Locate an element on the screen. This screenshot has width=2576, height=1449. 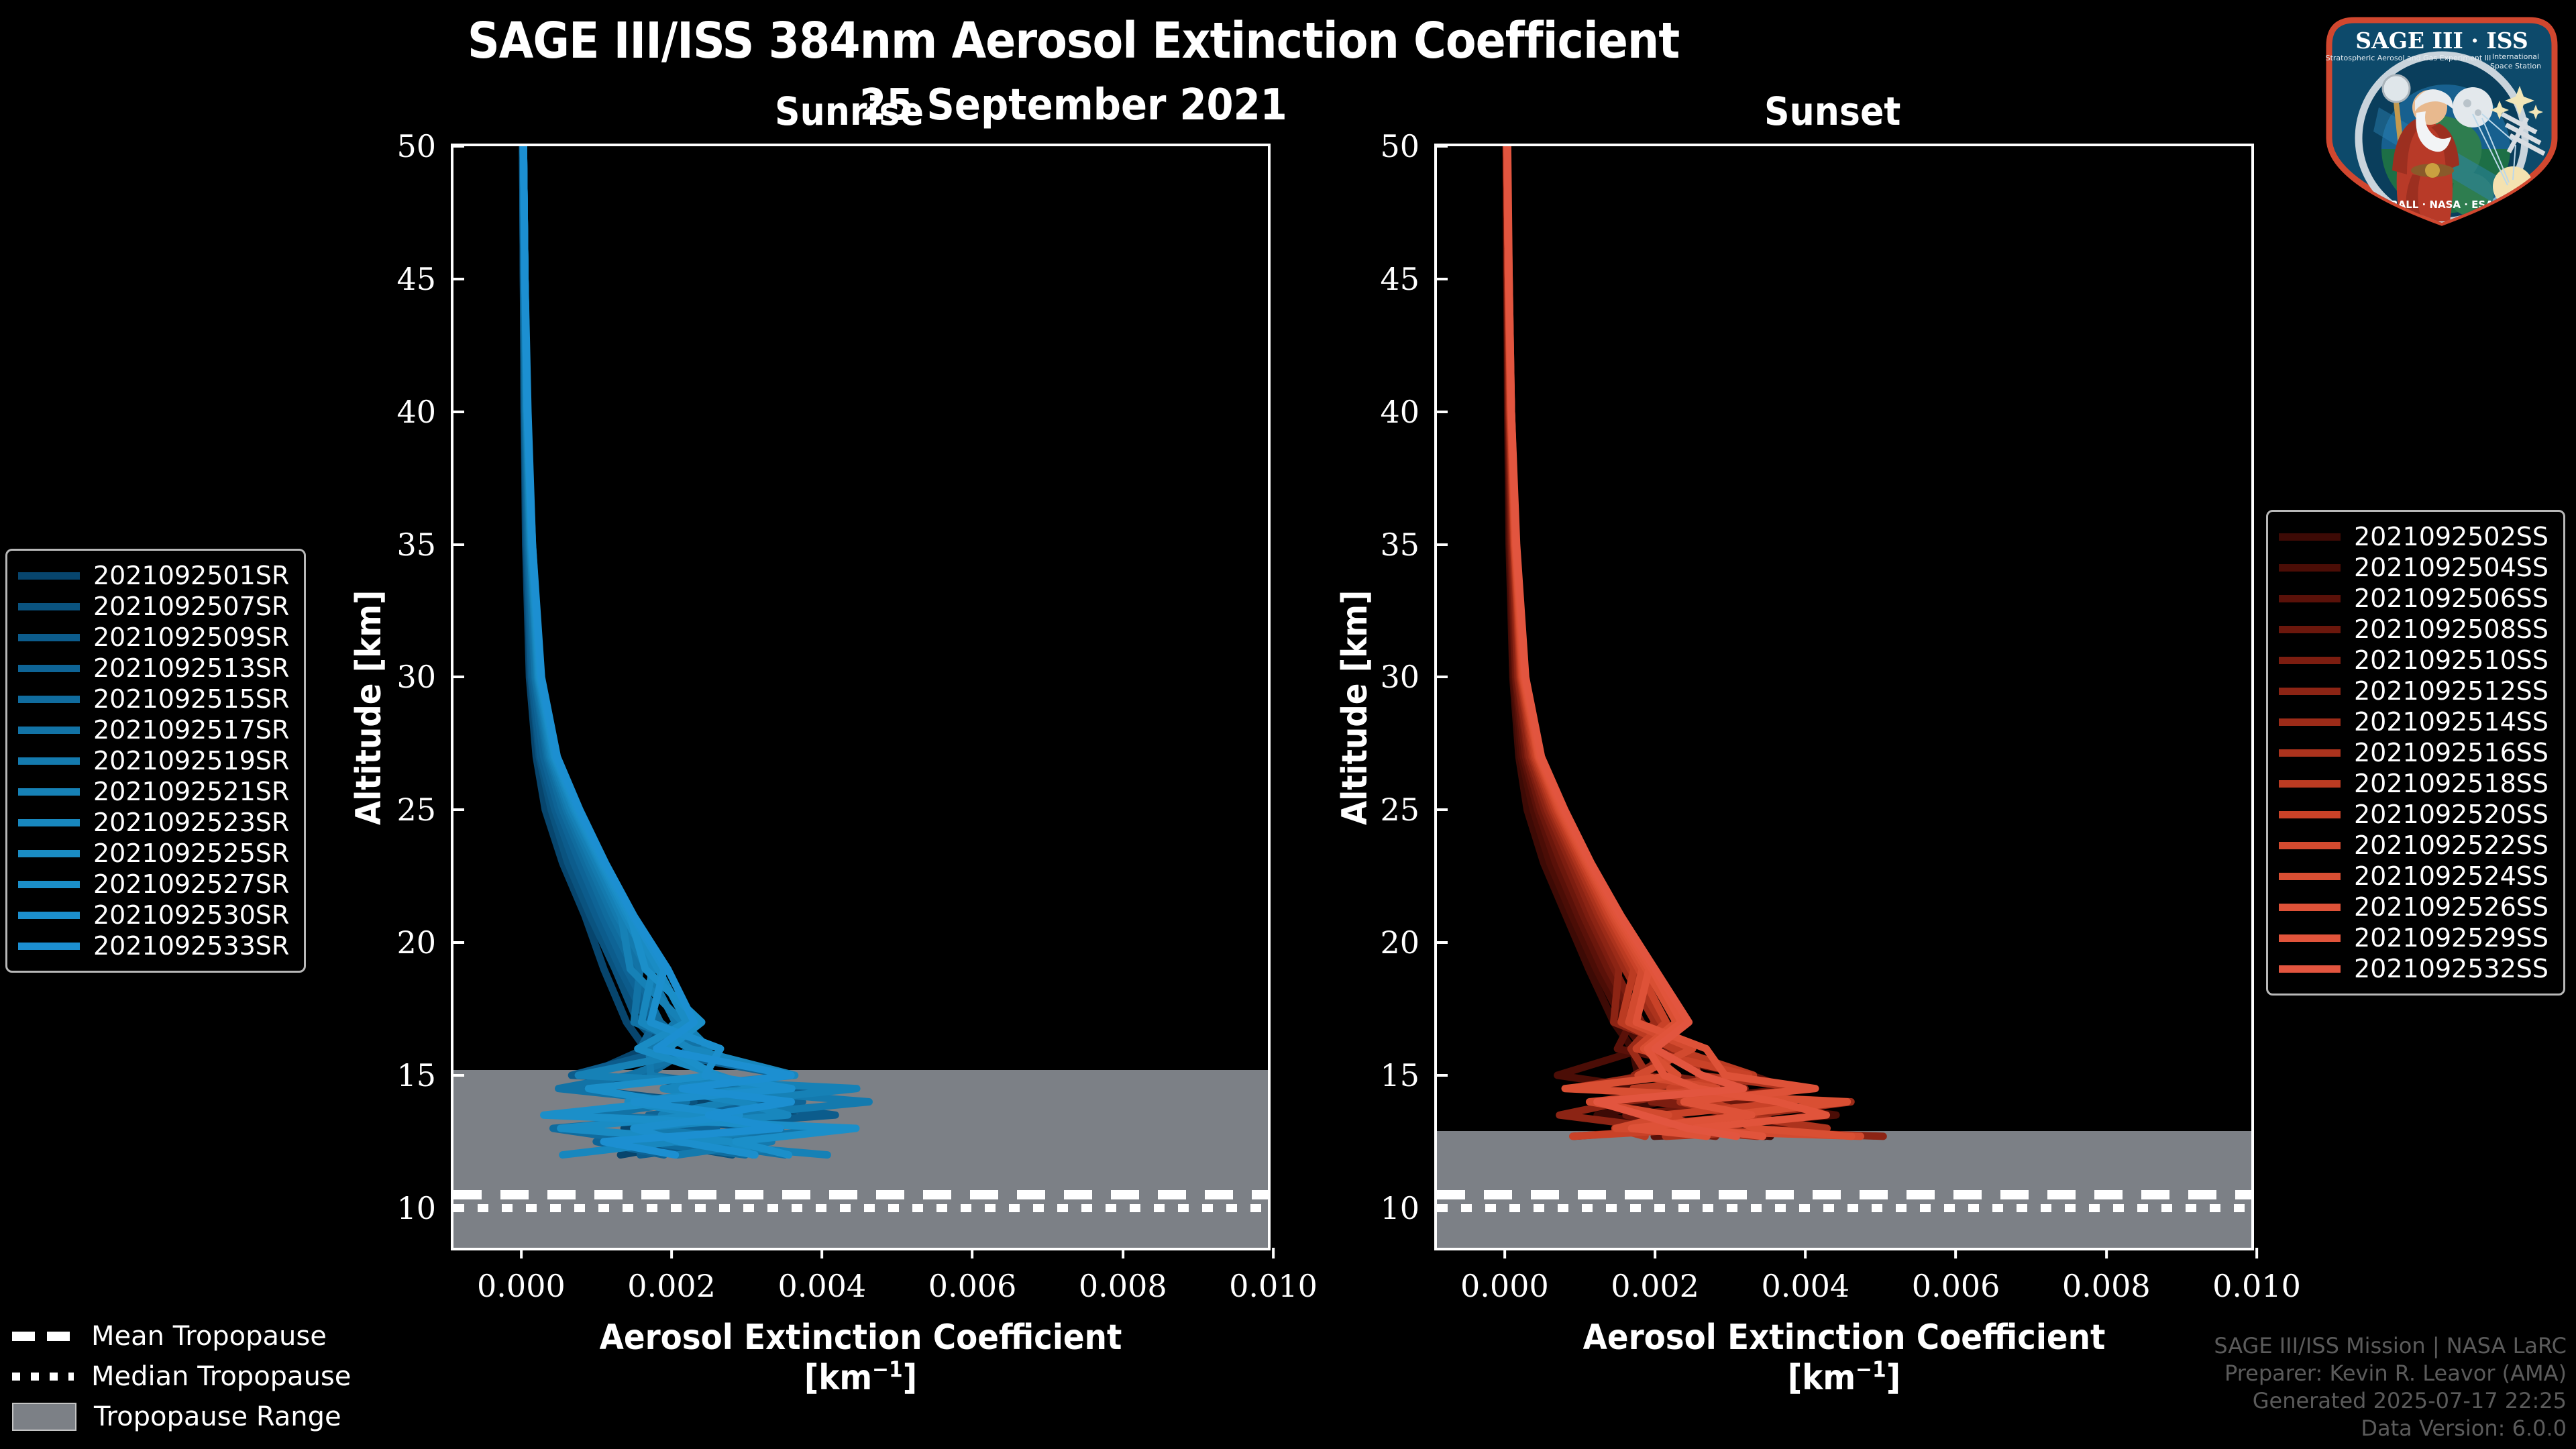
legend-label: 2021092525SR is located at coordinates (191, 853).